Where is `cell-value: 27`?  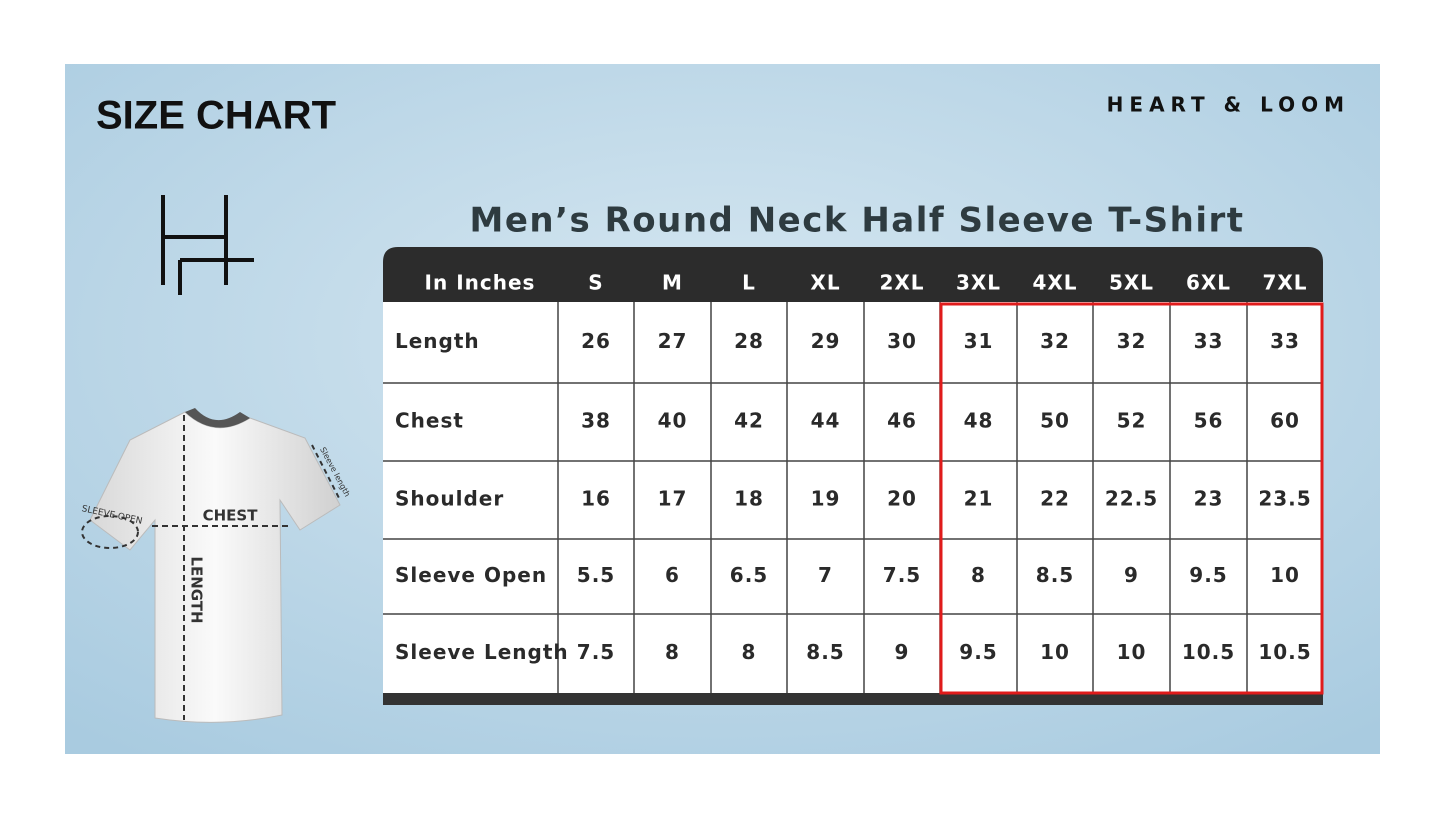
cell-value: 27 is located at coordinates (673, 341).